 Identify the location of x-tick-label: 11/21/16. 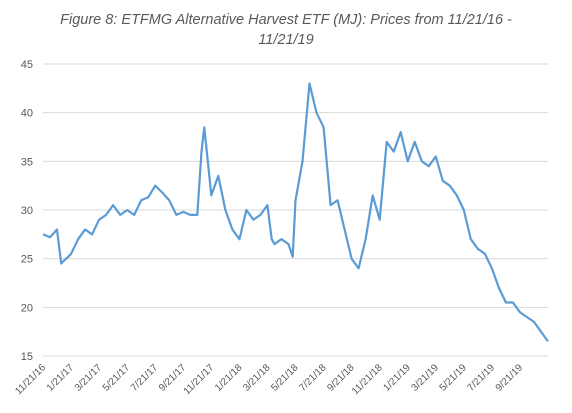
(30, 379).